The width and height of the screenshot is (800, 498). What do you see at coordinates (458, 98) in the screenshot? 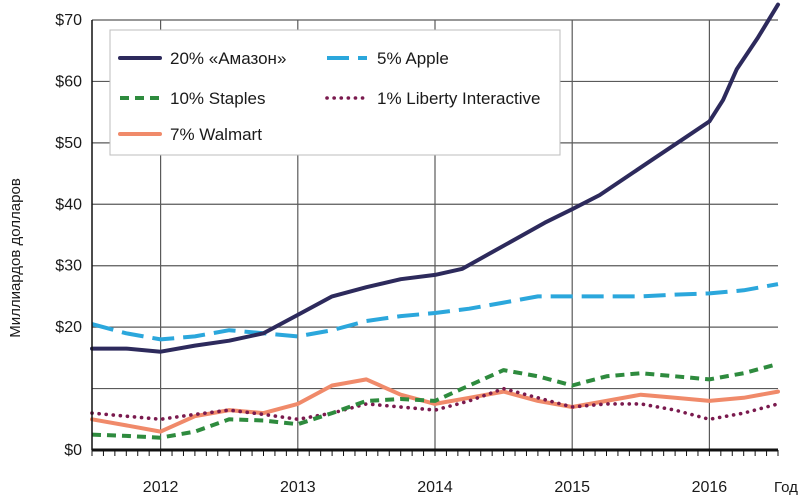
I see `legend-label: 1% Liberty Interactive` at bounding box center [458, 98].